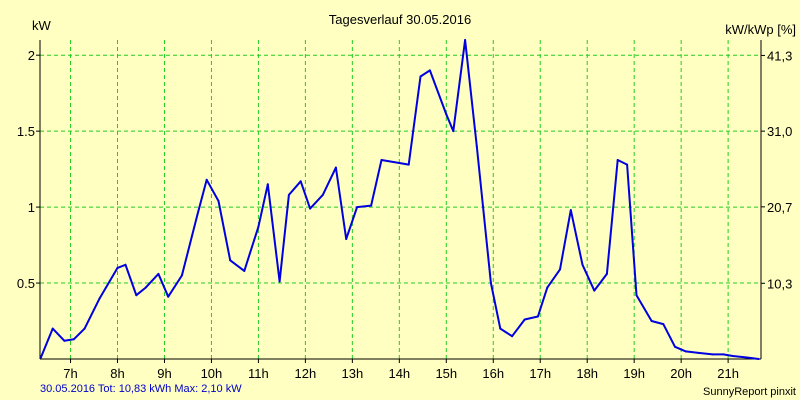  What do you see at coordinates (446, 373) in the screenshot?
I see `x-tick-label: 15h` at bounding box center [446, 373].